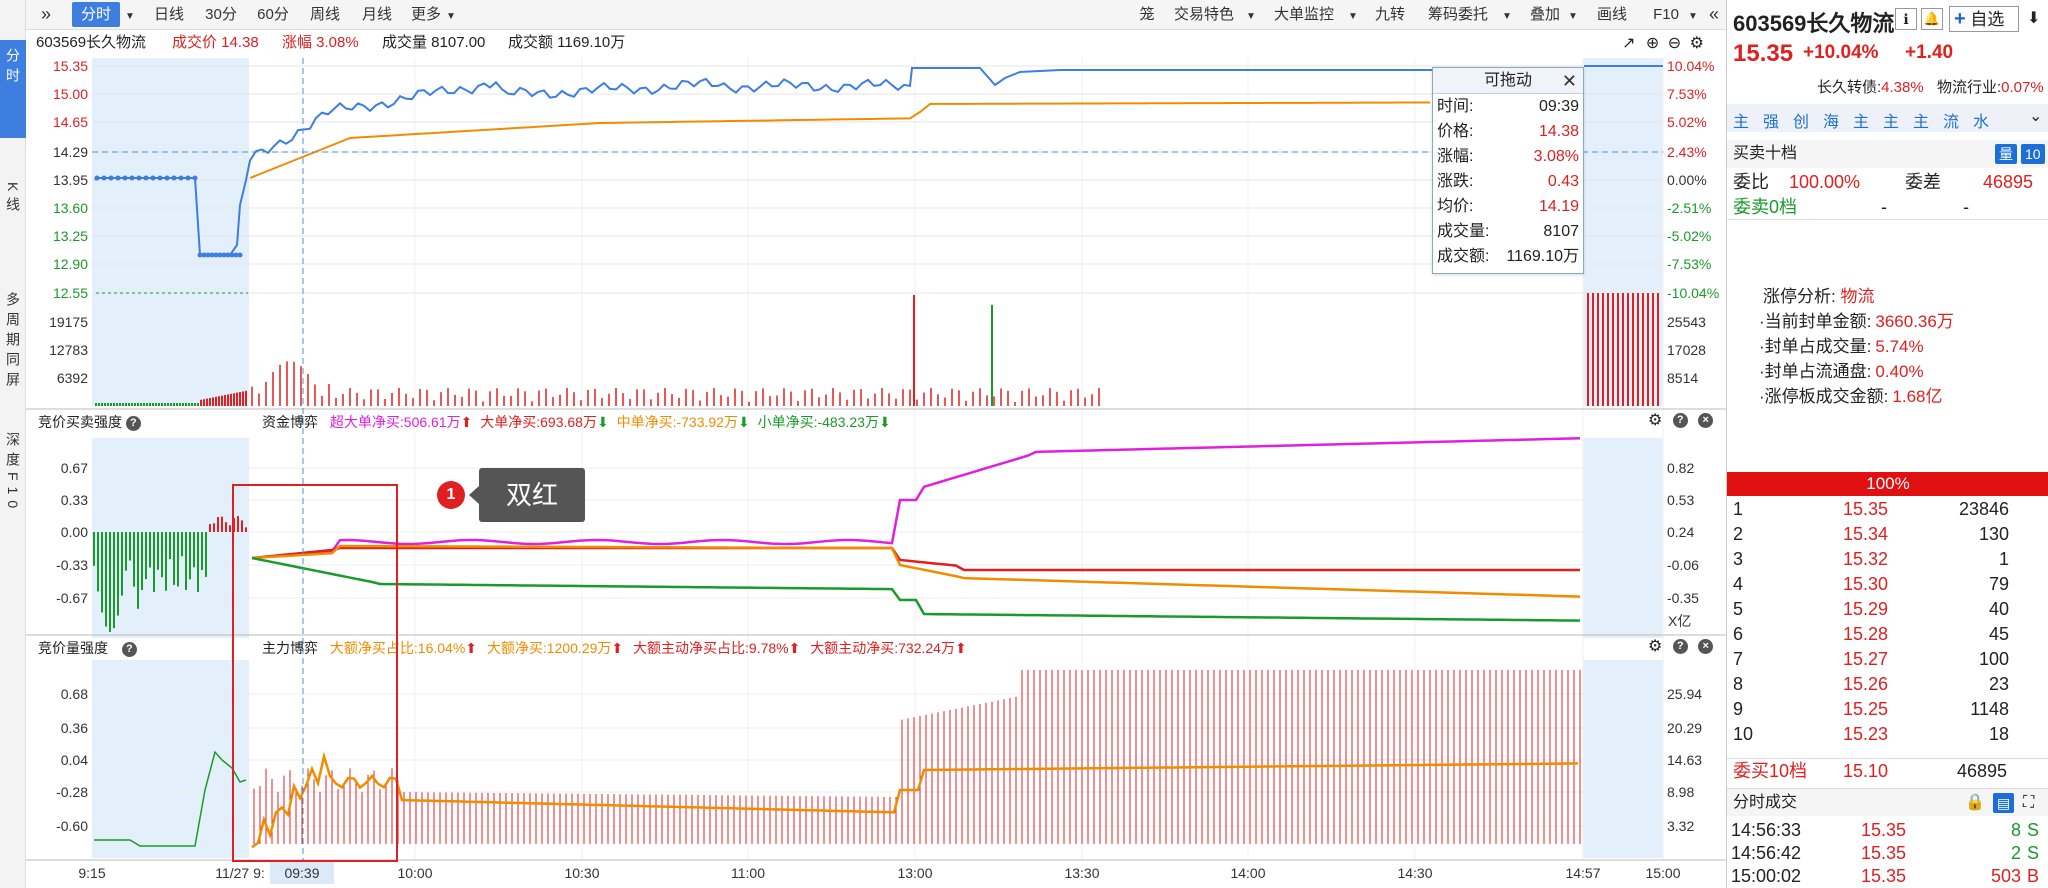  What do you see at coordinates (2034, 18) in the screenshot?
I see `more-icon: ⬇` at bounding box center [2034, 18].